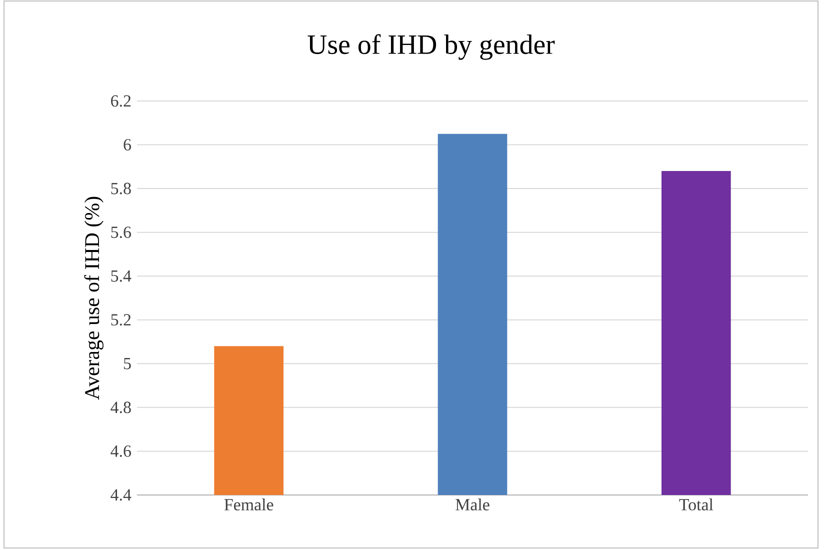 The image size is (828, 550). What do you see at coordinates (94, 298) in the screenshot?
I see `y-axis-title: Average use of IHD (%)` at bounding box center [94, 298].